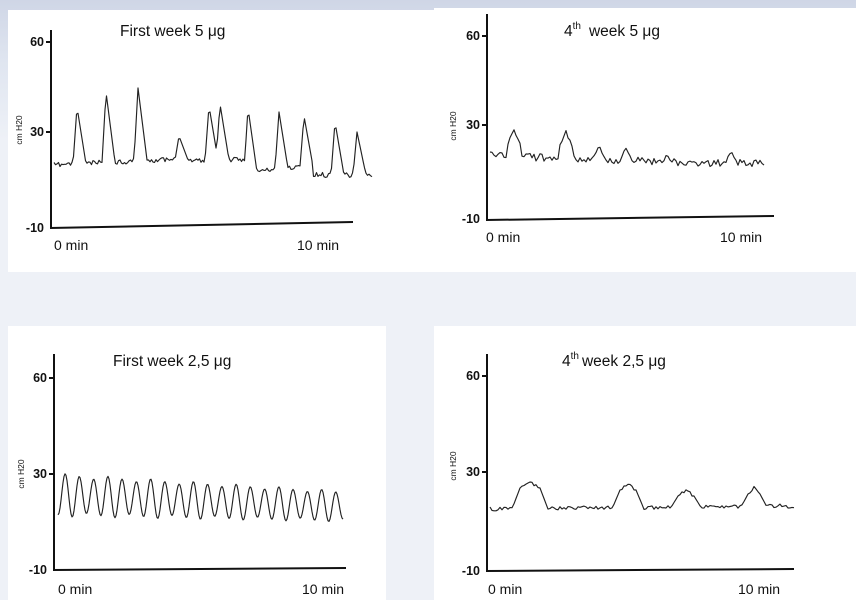 Image resolution: width=856 pixels, height=600 pixels. Describe the element at coordinates (172, 361) in the screenshot. I see `chart-title: First week 2,5 μg` at that location.